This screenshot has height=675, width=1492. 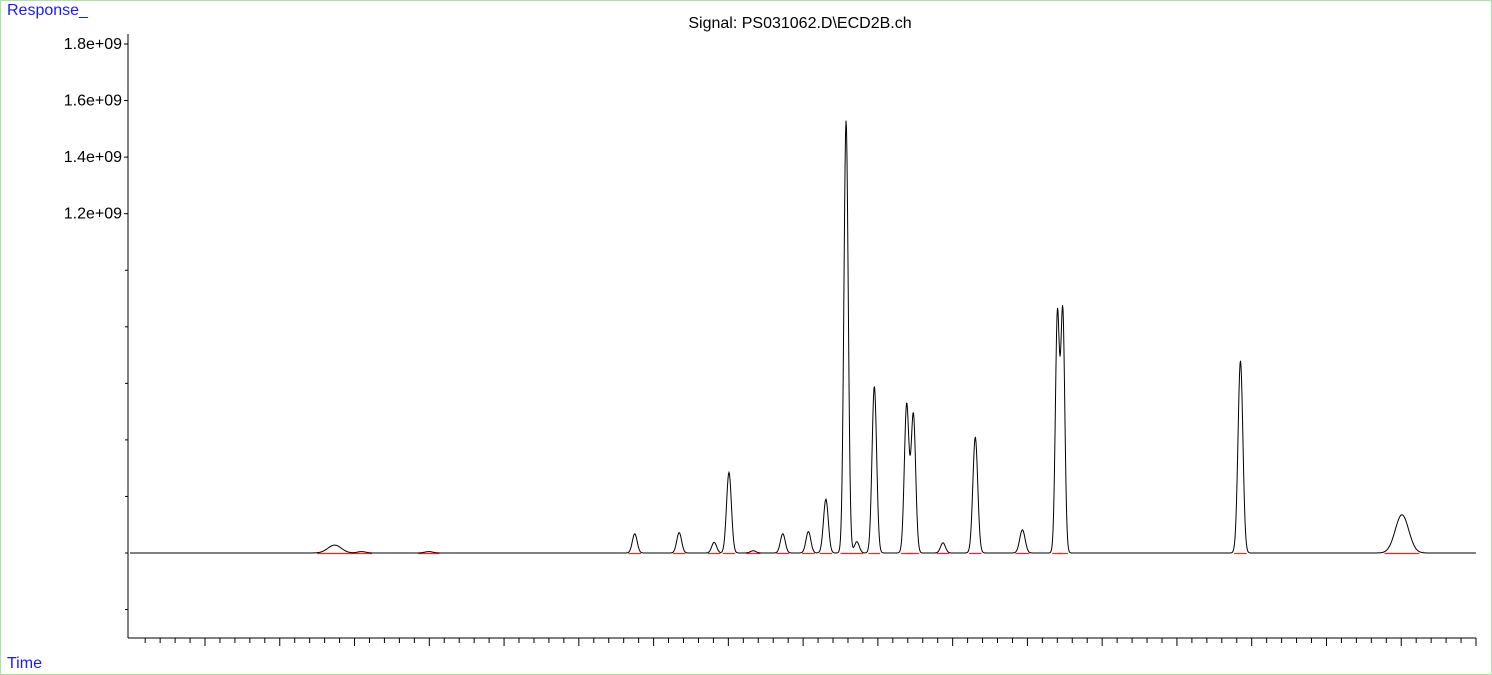 What do you see at coordinates (93, 157) in the screenshot?
I see `y-tick-label: 1.4e+09` at bounding box center [93, 157].